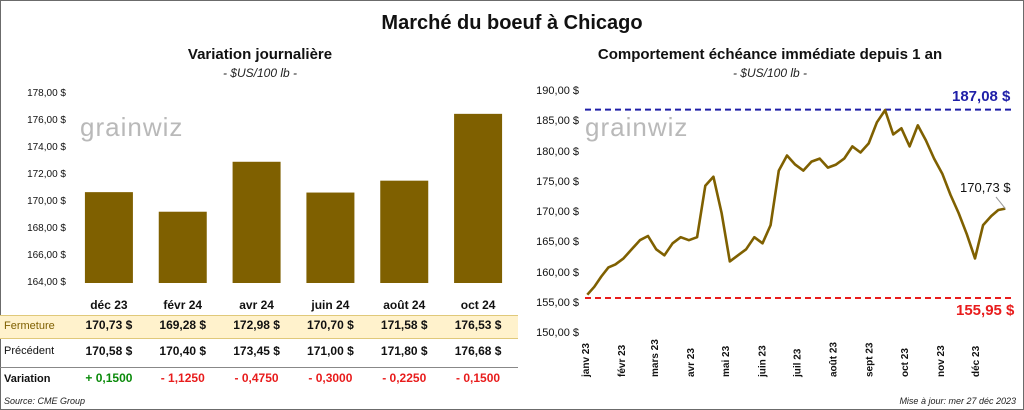 The width and height of the screenshot is (1024, 410). What do you see at coordinates (29, 326) in the screenshot?
I see `label-fermeture: Fermeture` at bounding box center [29, 326].